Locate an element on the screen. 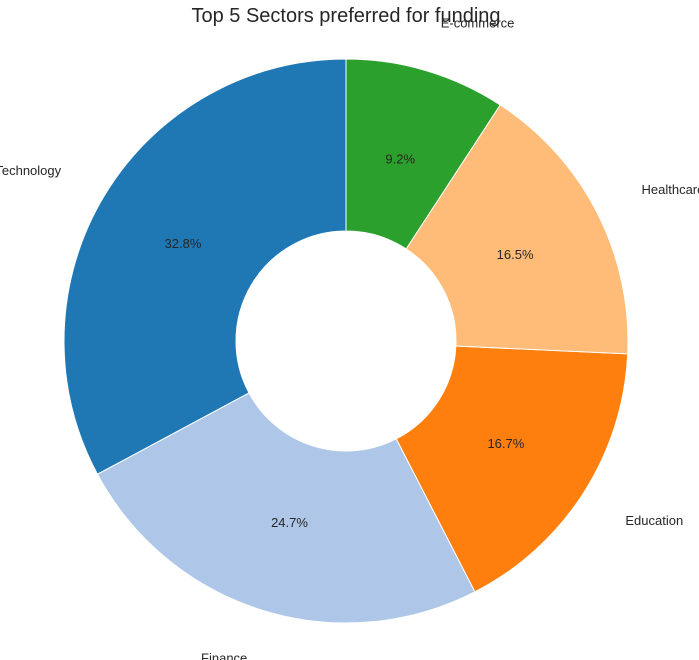 The width and height of the screenshot is (699, 660). slice-healthcare is located at coordinates (517, 229).